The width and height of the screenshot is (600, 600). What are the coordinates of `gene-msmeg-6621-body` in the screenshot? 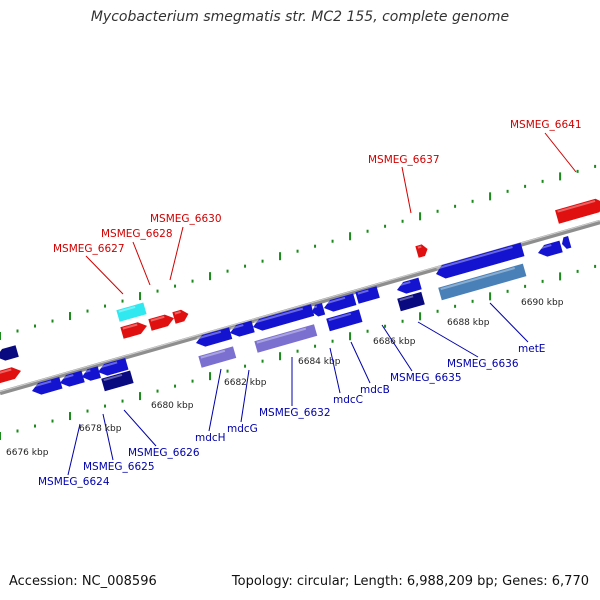 It's located at (11, 375).